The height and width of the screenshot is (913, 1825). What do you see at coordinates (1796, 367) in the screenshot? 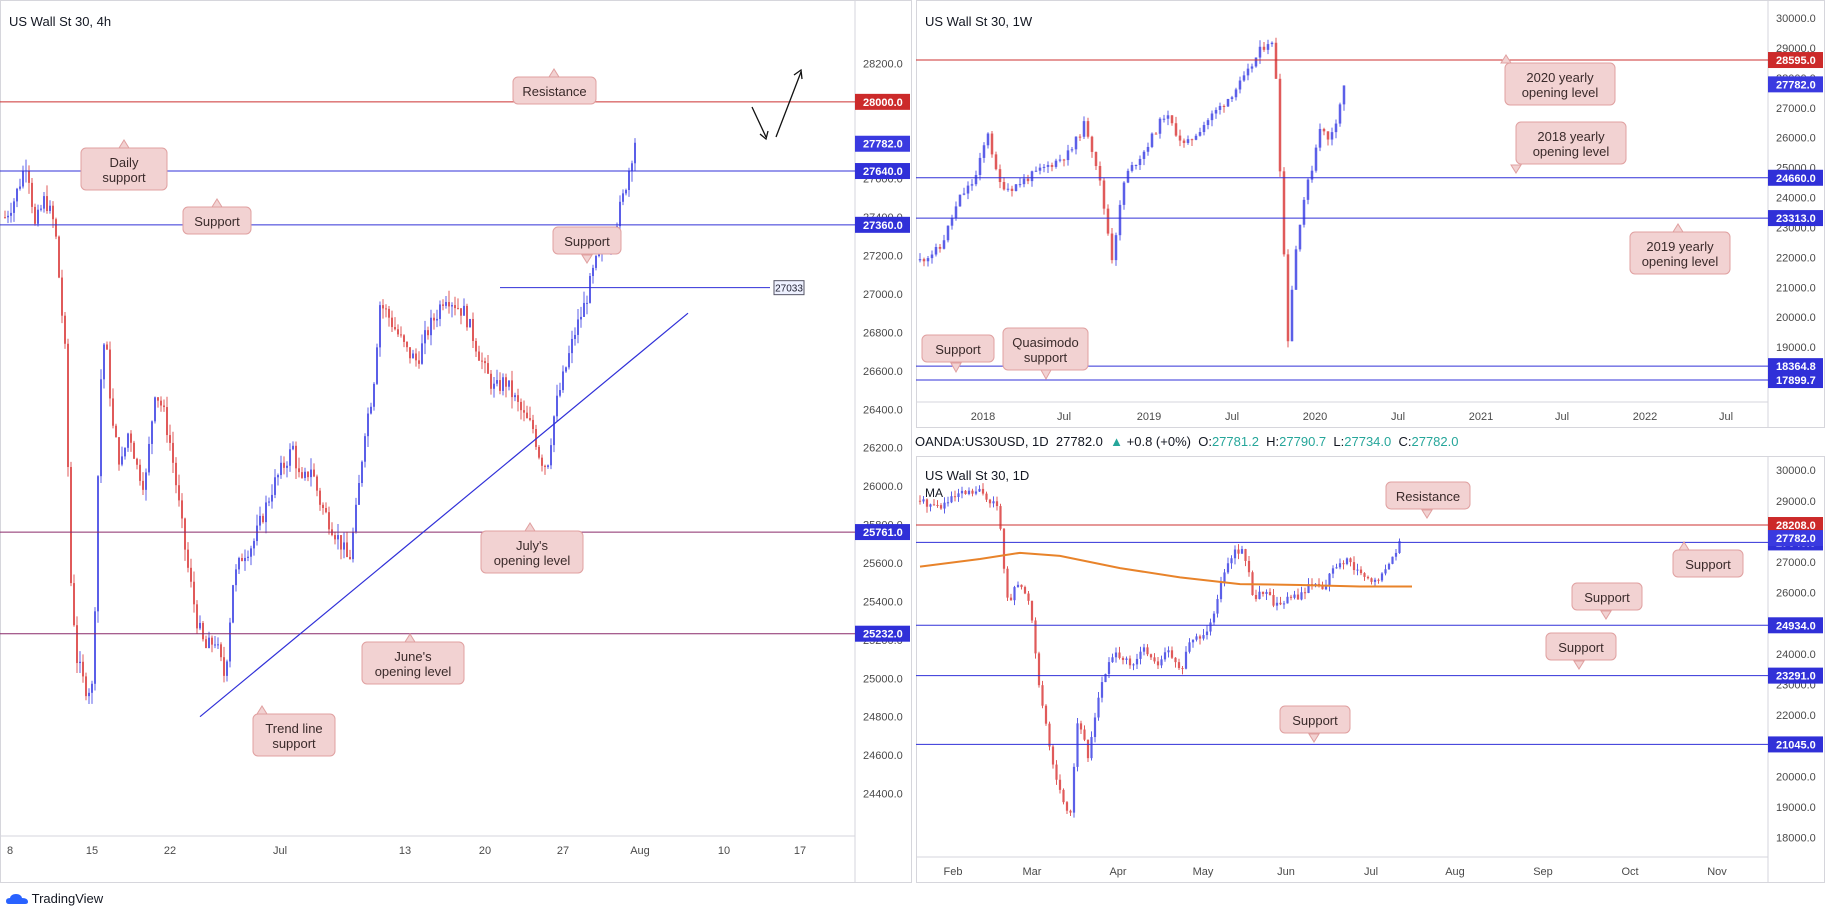
I see `level-tag-text: 18364.8` at bounding box center [1796, 367].